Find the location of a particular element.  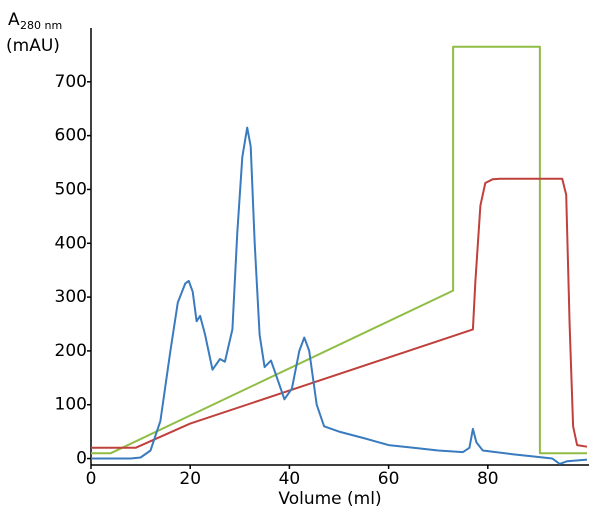

y-axis-label-unit: (mAU) is located at coordinates (33, 46).